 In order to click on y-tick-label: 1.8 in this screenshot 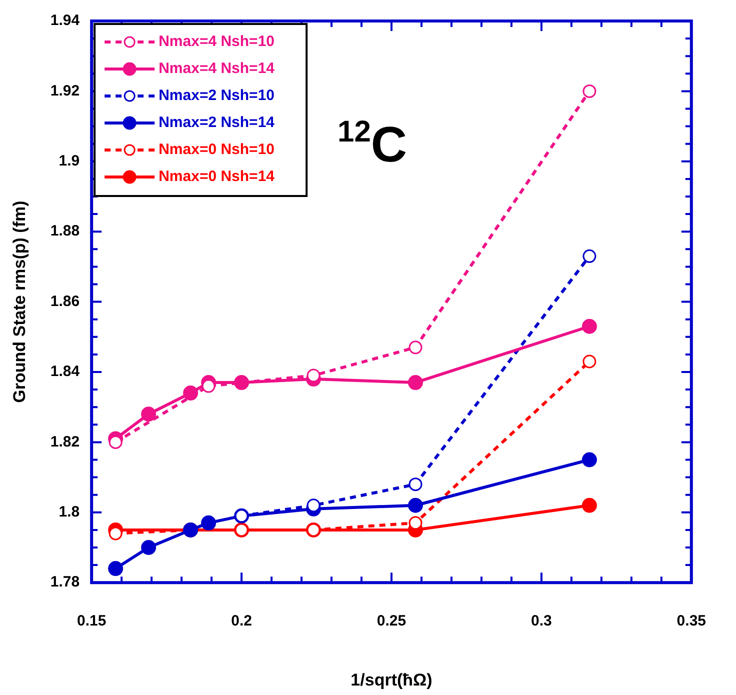, I will do `click(69, 512)`.